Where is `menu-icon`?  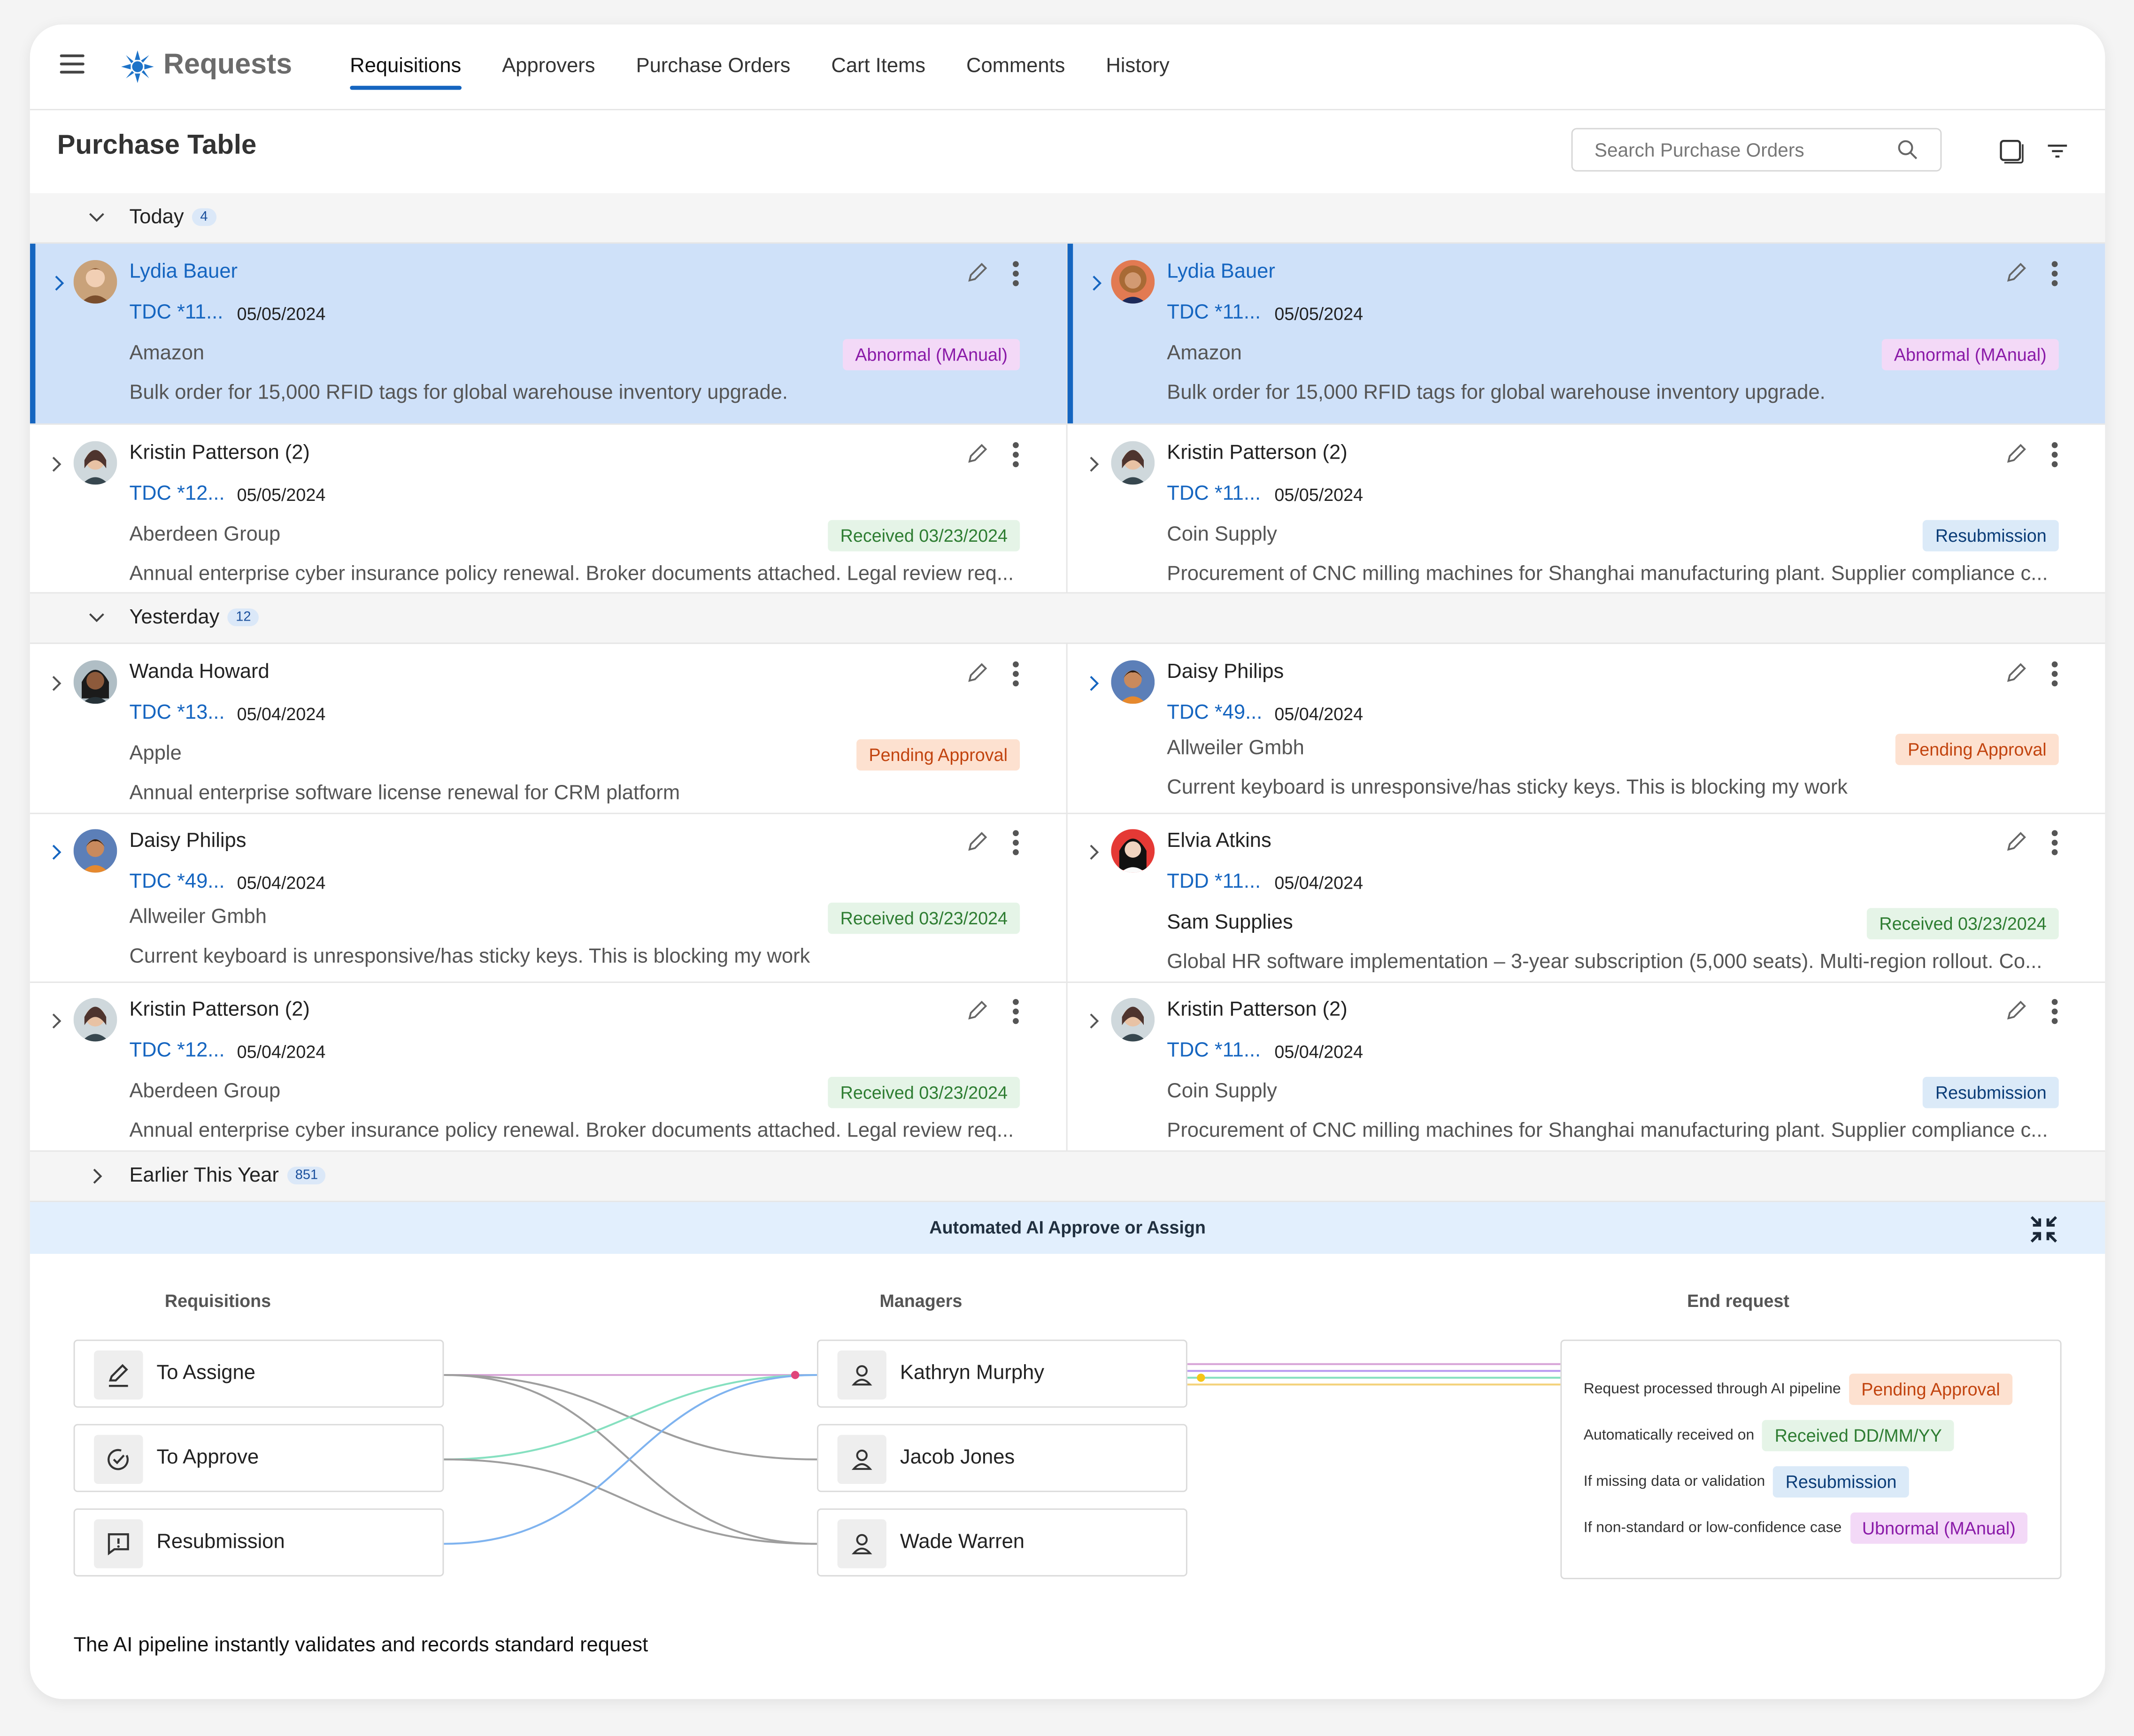
menu-icon is located at coordinates (72, 64).